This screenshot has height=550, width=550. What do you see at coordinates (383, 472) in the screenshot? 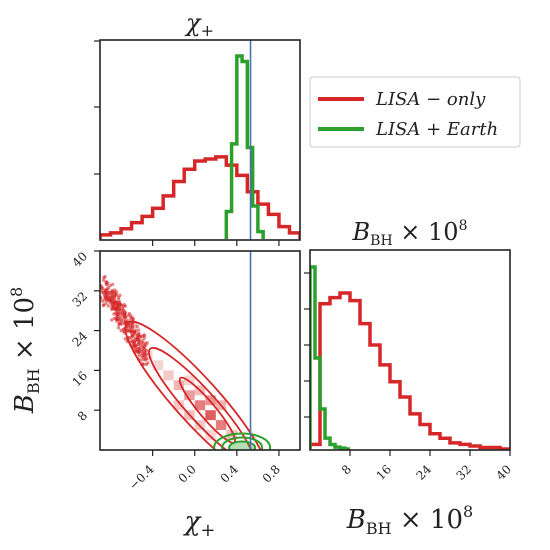
I see `bbh-xtick-label-1: 16` at bounding box center [383, 472].